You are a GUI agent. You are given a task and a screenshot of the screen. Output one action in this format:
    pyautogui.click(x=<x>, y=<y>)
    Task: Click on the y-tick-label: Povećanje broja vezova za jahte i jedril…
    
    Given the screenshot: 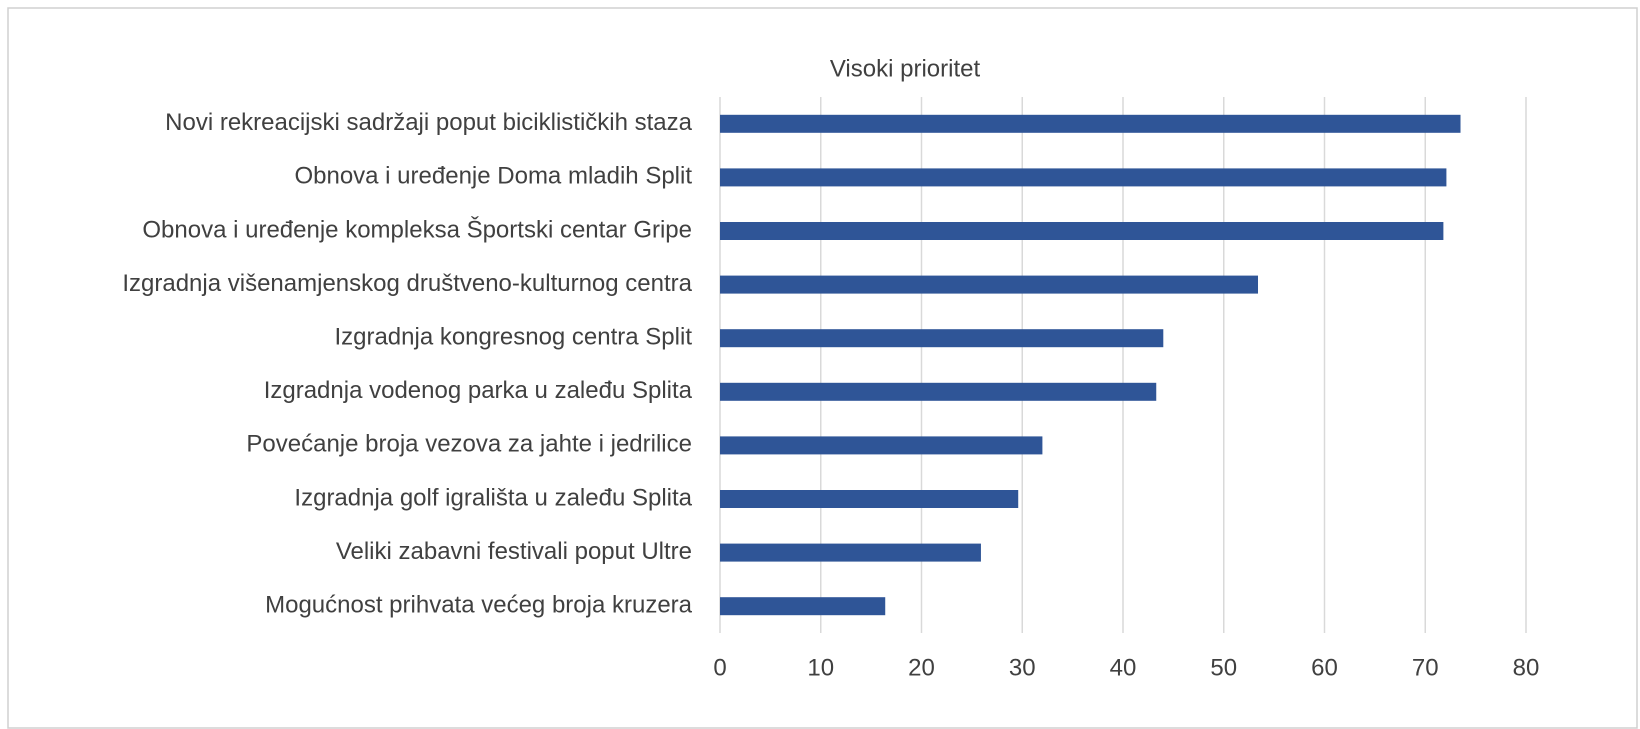 What is the action you would take?
    pyautogui.click(x=469, y=444)
    